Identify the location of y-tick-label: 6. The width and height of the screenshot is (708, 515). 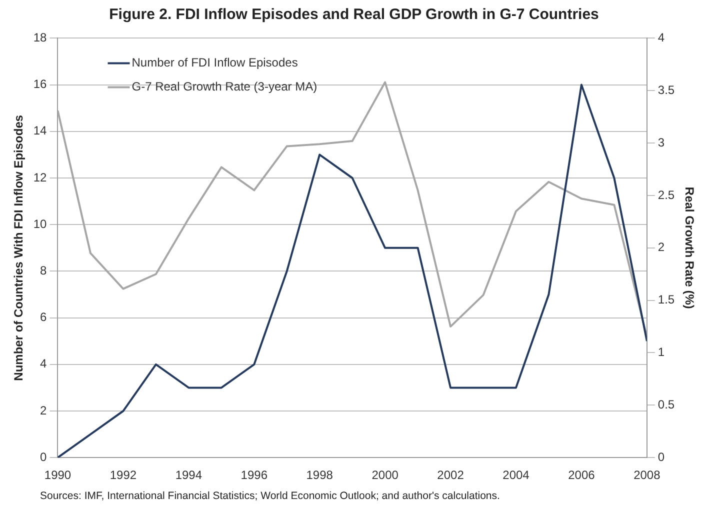
(44, 317).